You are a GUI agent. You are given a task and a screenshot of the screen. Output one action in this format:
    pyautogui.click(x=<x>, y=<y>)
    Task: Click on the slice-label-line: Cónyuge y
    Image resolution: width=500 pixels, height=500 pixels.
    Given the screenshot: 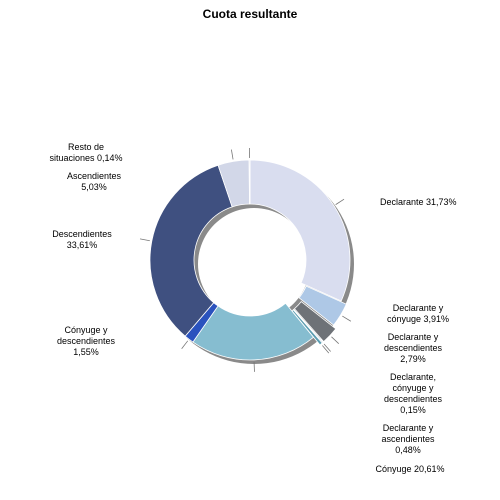 What is the action you would take?
    pyautogui.click(x=86, y=330)
    